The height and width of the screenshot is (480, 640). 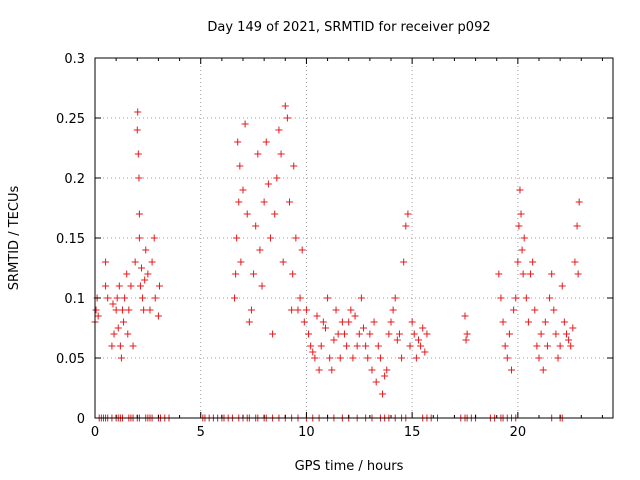 What do you see at coordinates (518, 432) in the screenshot?
I see `x-tick-label: 20` at bounding box center [518, 432].